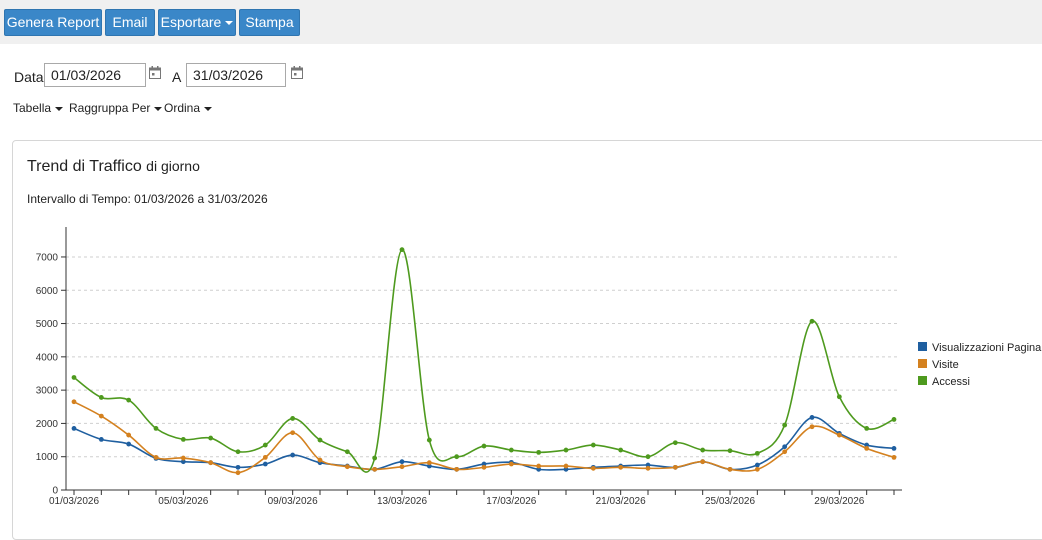 Image resolution: width=1042 pixels, height=540 pixels. I want to click on toolbar: Genera Report Email Esportare Stampa, so click(521, 22).